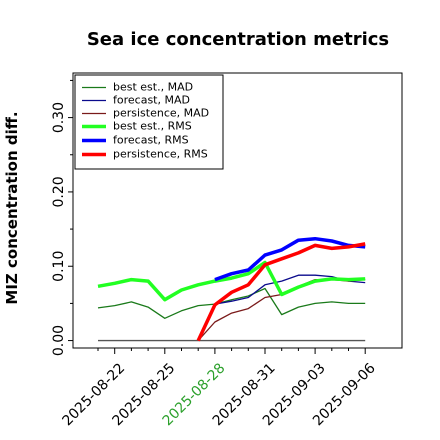 The height and width of the screenshot is (440, 440). I want to click on y-tick-label: 0.20, so click(59, 191).